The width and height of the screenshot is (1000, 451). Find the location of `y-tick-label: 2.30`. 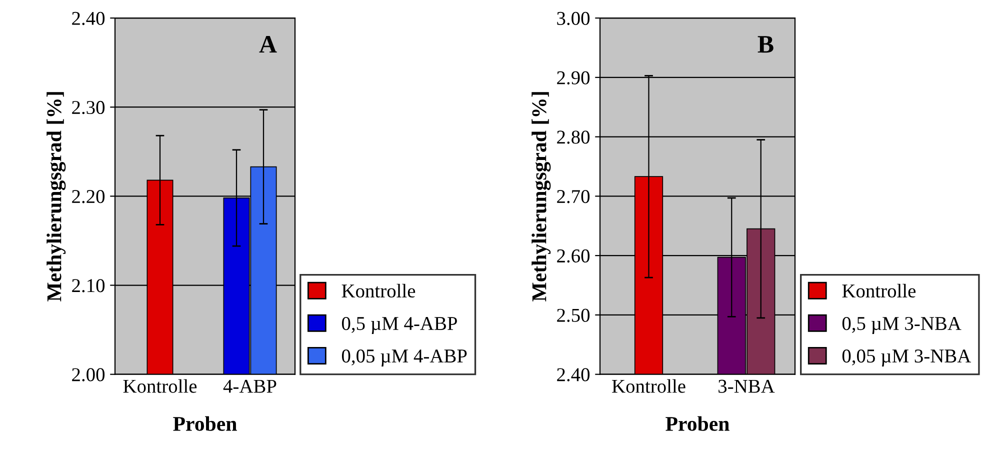

y-tick-label: 2.30 is located at coordinates (88, 107).